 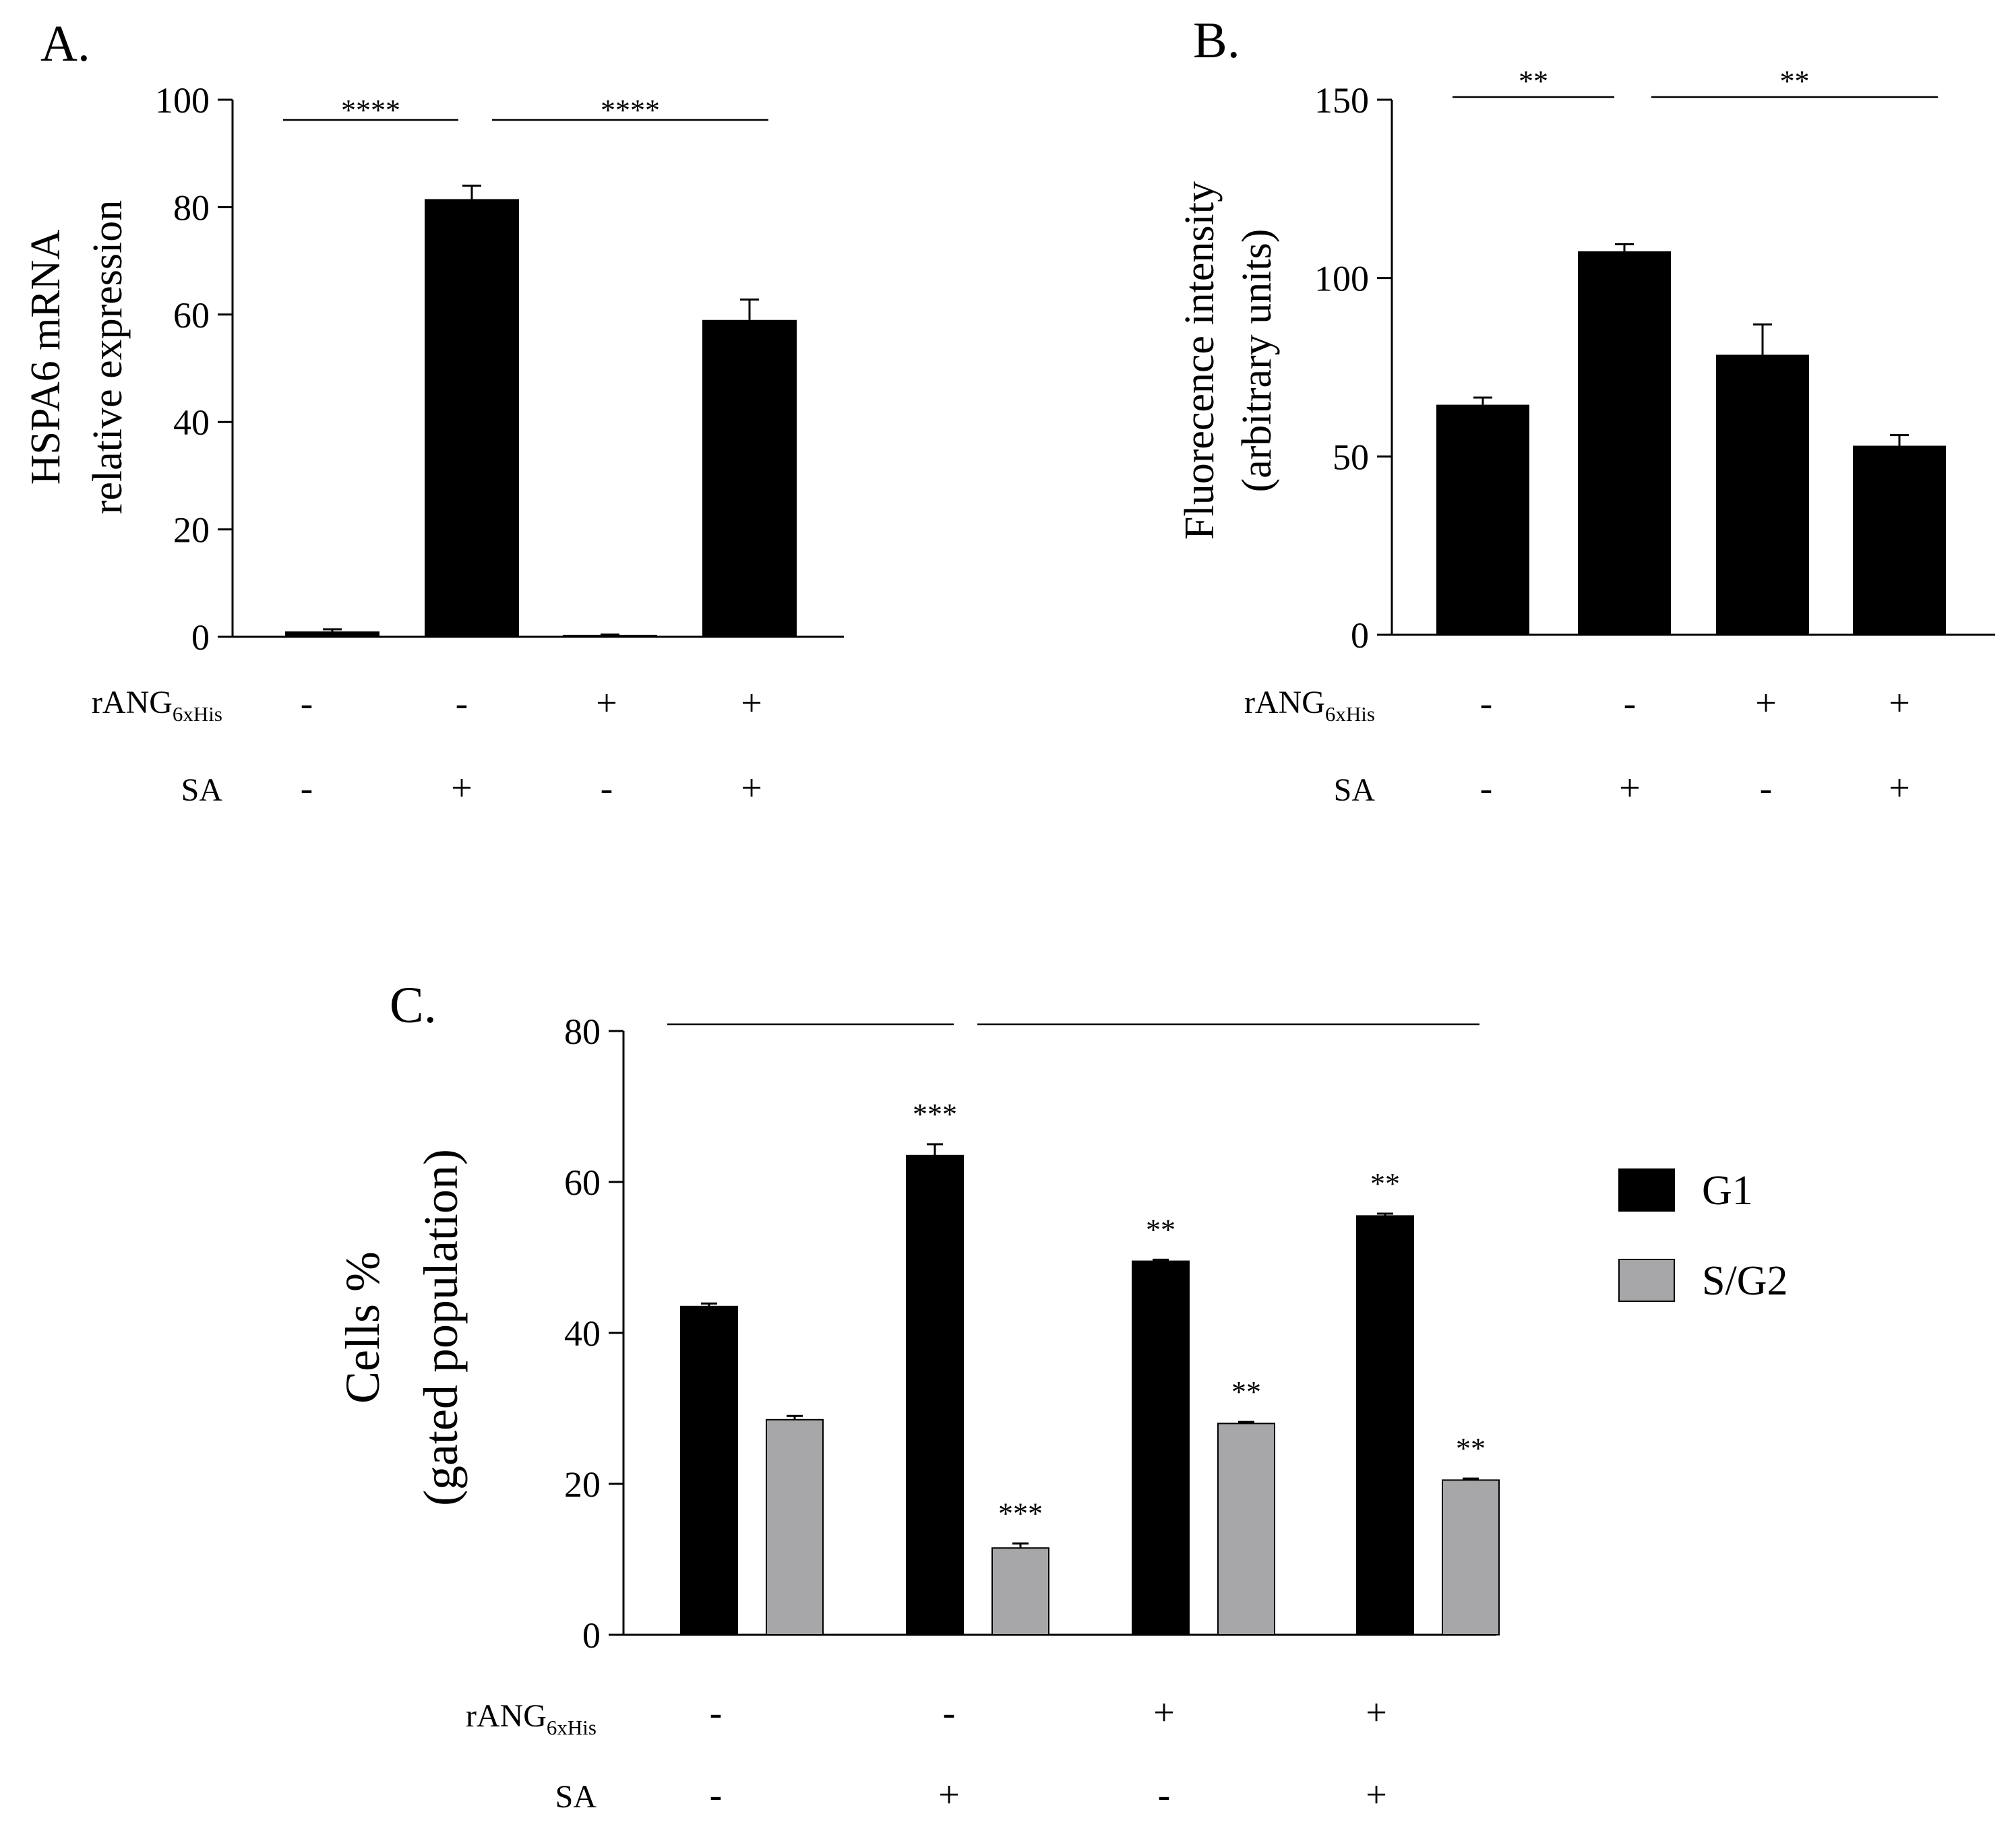 What do you see at coordinates (1341, 279) in the screenshot?
I see `panel-b-ytick-label: 100` at bounding box center [1341, 279].